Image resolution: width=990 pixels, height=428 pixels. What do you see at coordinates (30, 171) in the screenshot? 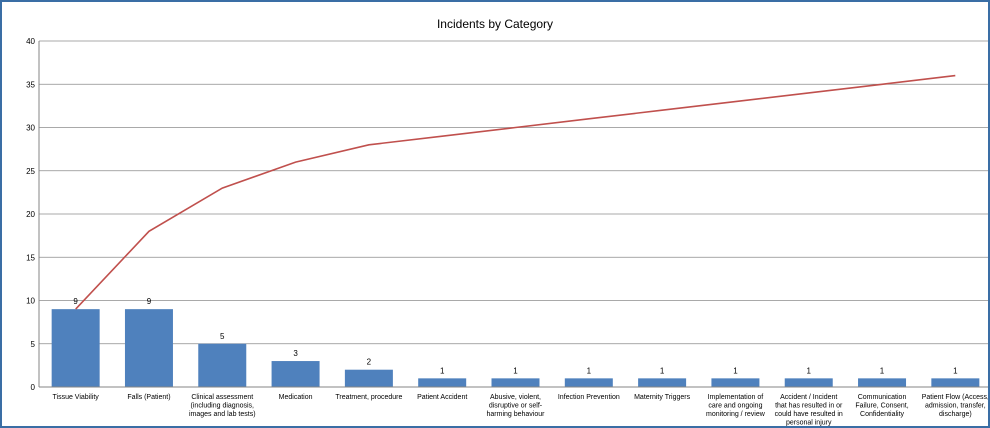
I see `y-tick-label: 25` at bounding box center [30, 171].